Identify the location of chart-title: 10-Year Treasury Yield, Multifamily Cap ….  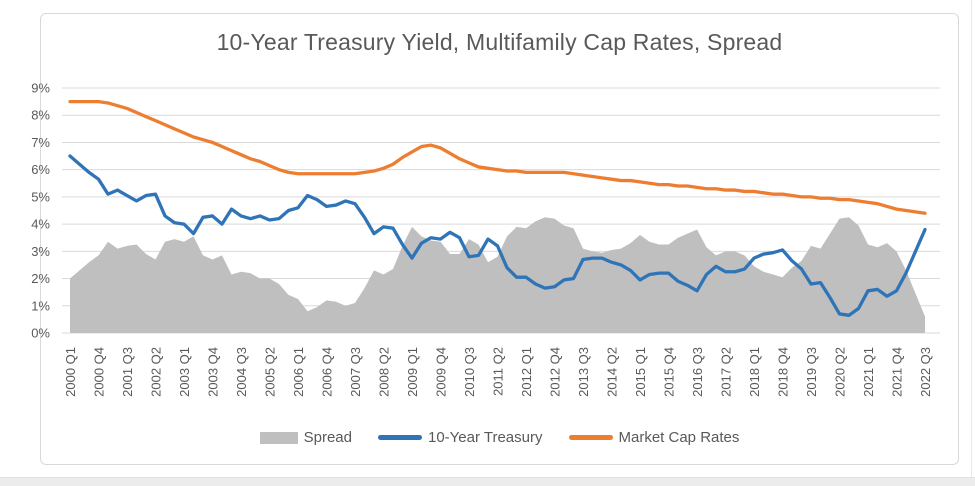
(499, 42).